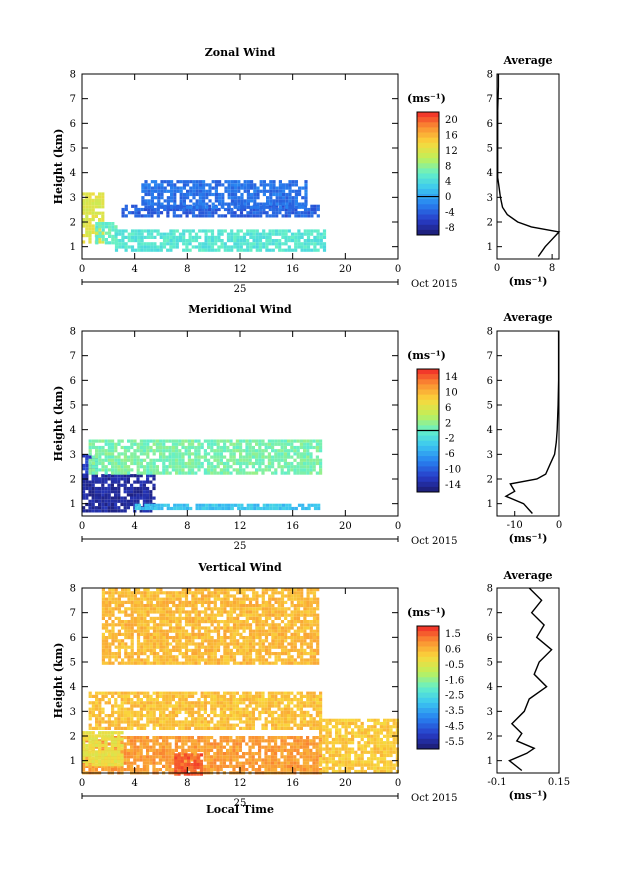 This screenshot has height=873, width=622. Describe the element at coordinates (428, 173) in the screenshot. I see `colorbar-frame` at that location.